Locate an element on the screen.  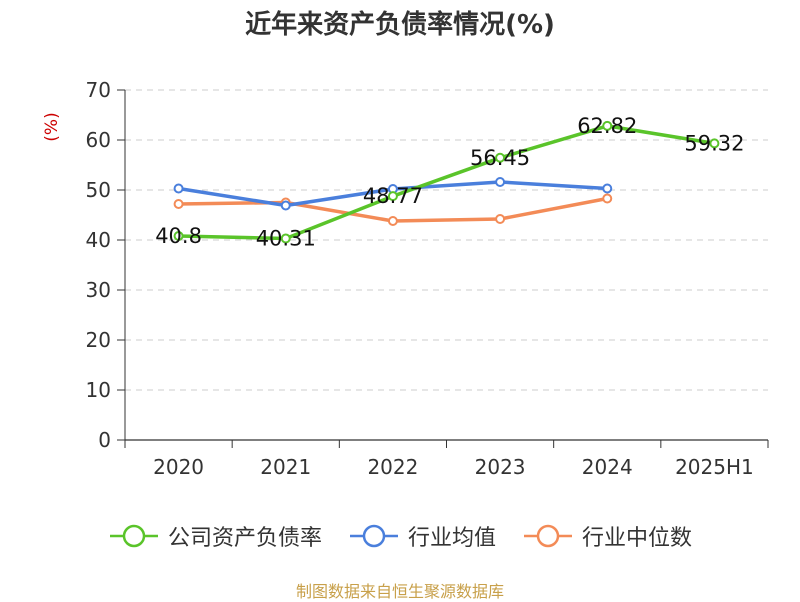
data-label: 40.8 is located at coordinates (178, 236).